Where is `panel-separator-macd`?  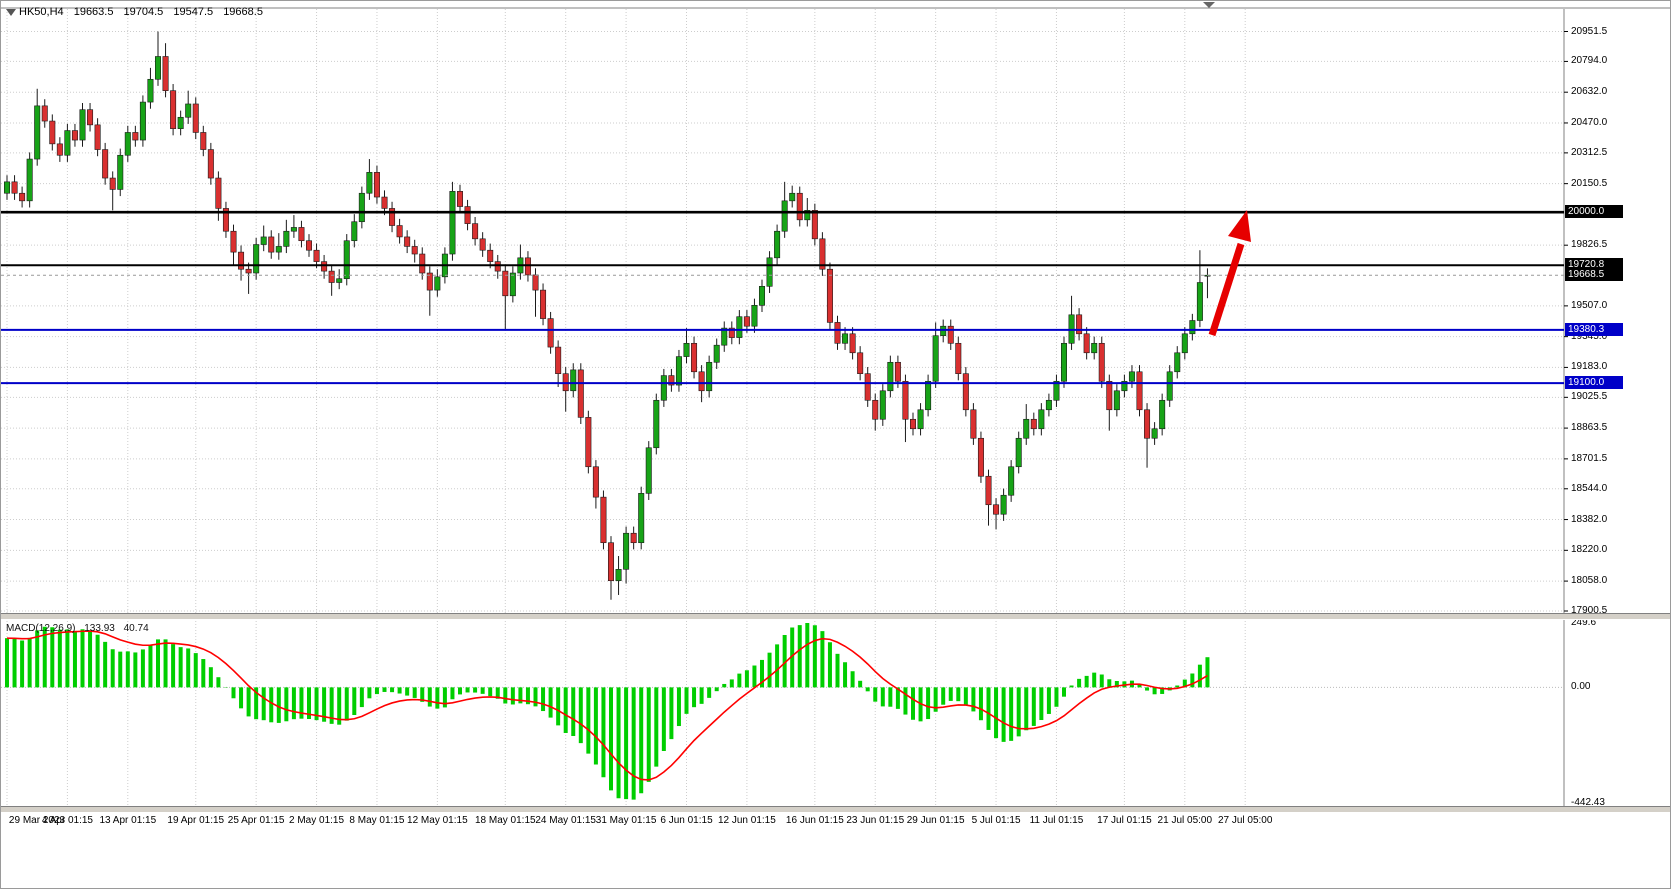
panel-separator-macd is located at coordinates (835, 616).